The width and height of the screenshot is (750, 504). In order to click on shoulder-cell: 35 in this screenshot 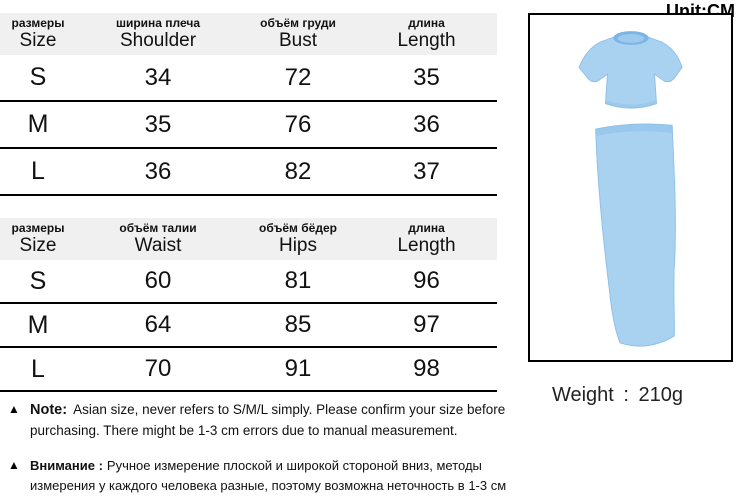, I will do `click(158, 124)`.